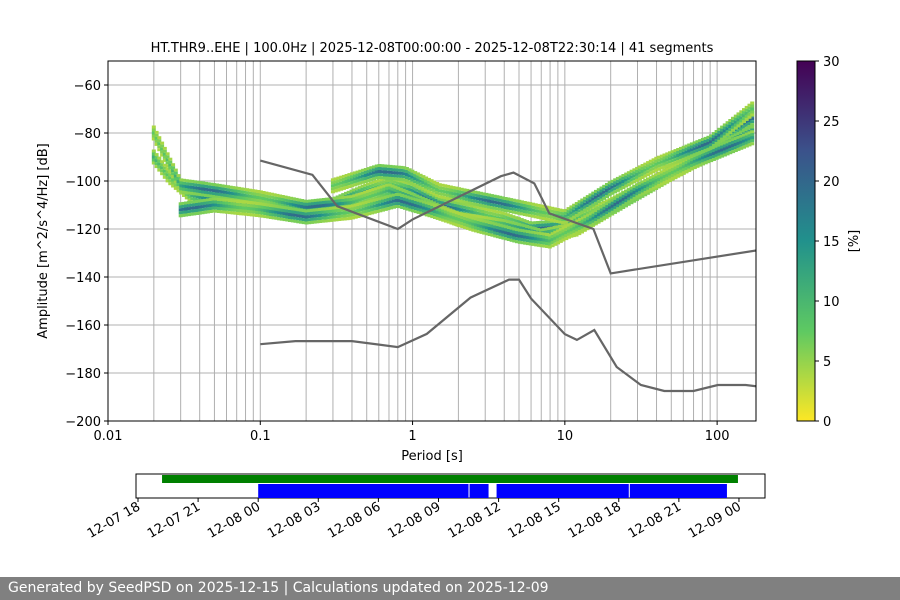  I want to click on high-noise-model-line, so click(508, 217).